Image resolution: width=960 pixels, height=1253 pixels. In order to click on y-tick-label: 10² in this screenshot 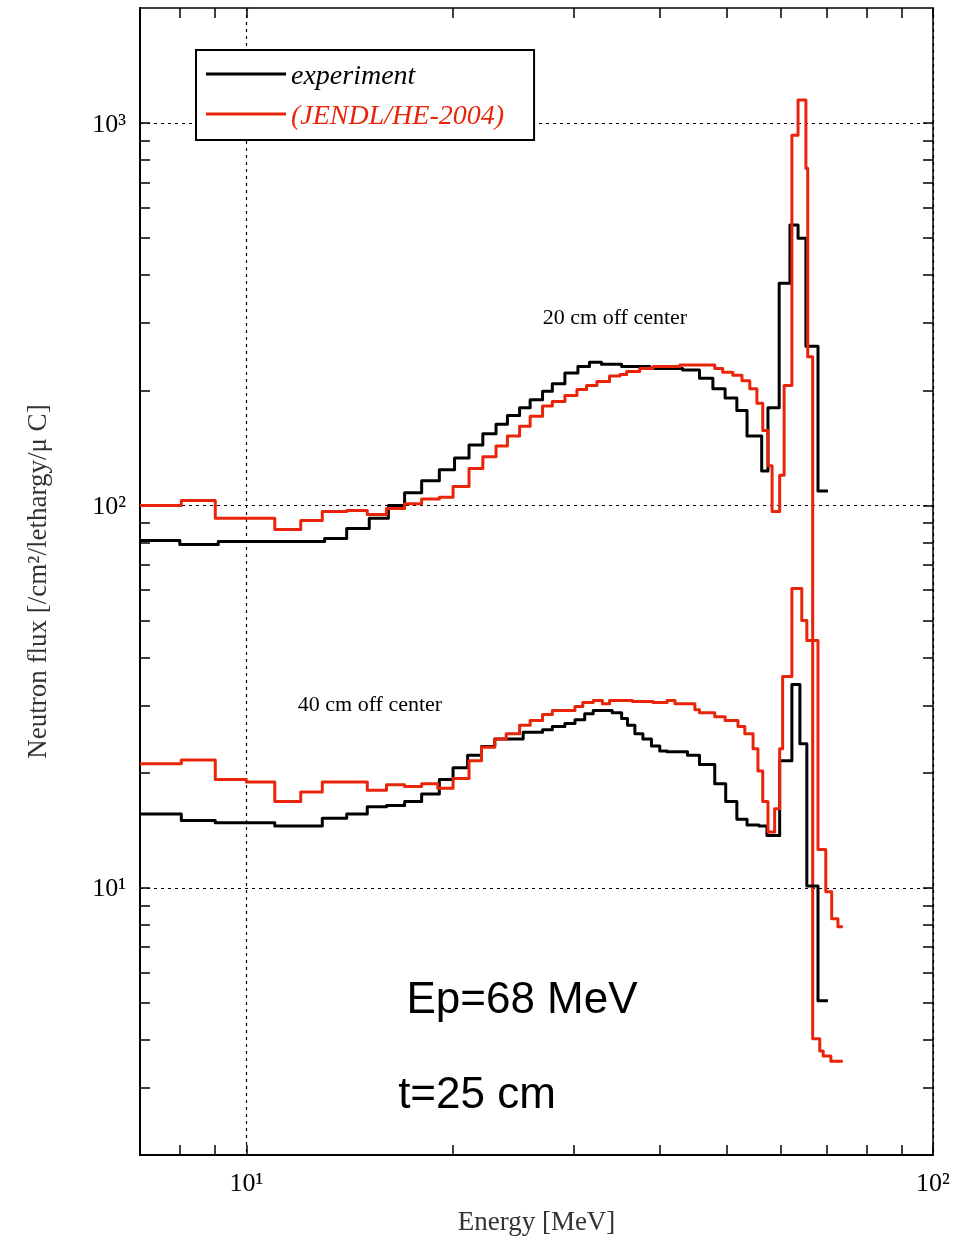, I will do `click(109, 505)`.